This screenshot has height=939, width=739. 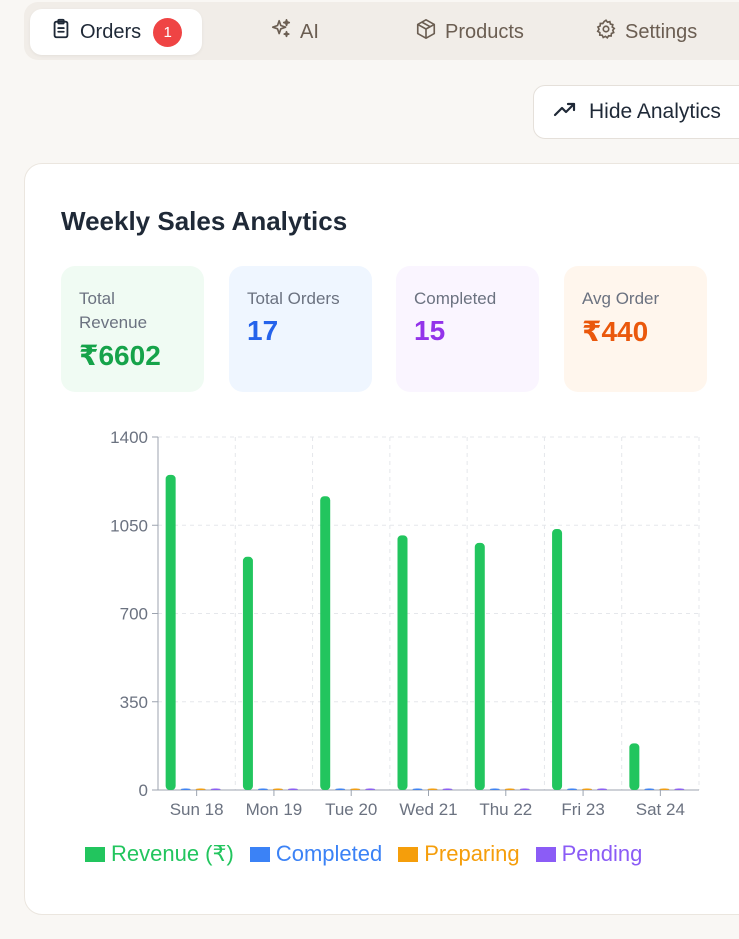 What do you see at coordinates (621, 298) in the screenshot?
I see `stat-label: Avg Order` at bounding box center [621, 298].